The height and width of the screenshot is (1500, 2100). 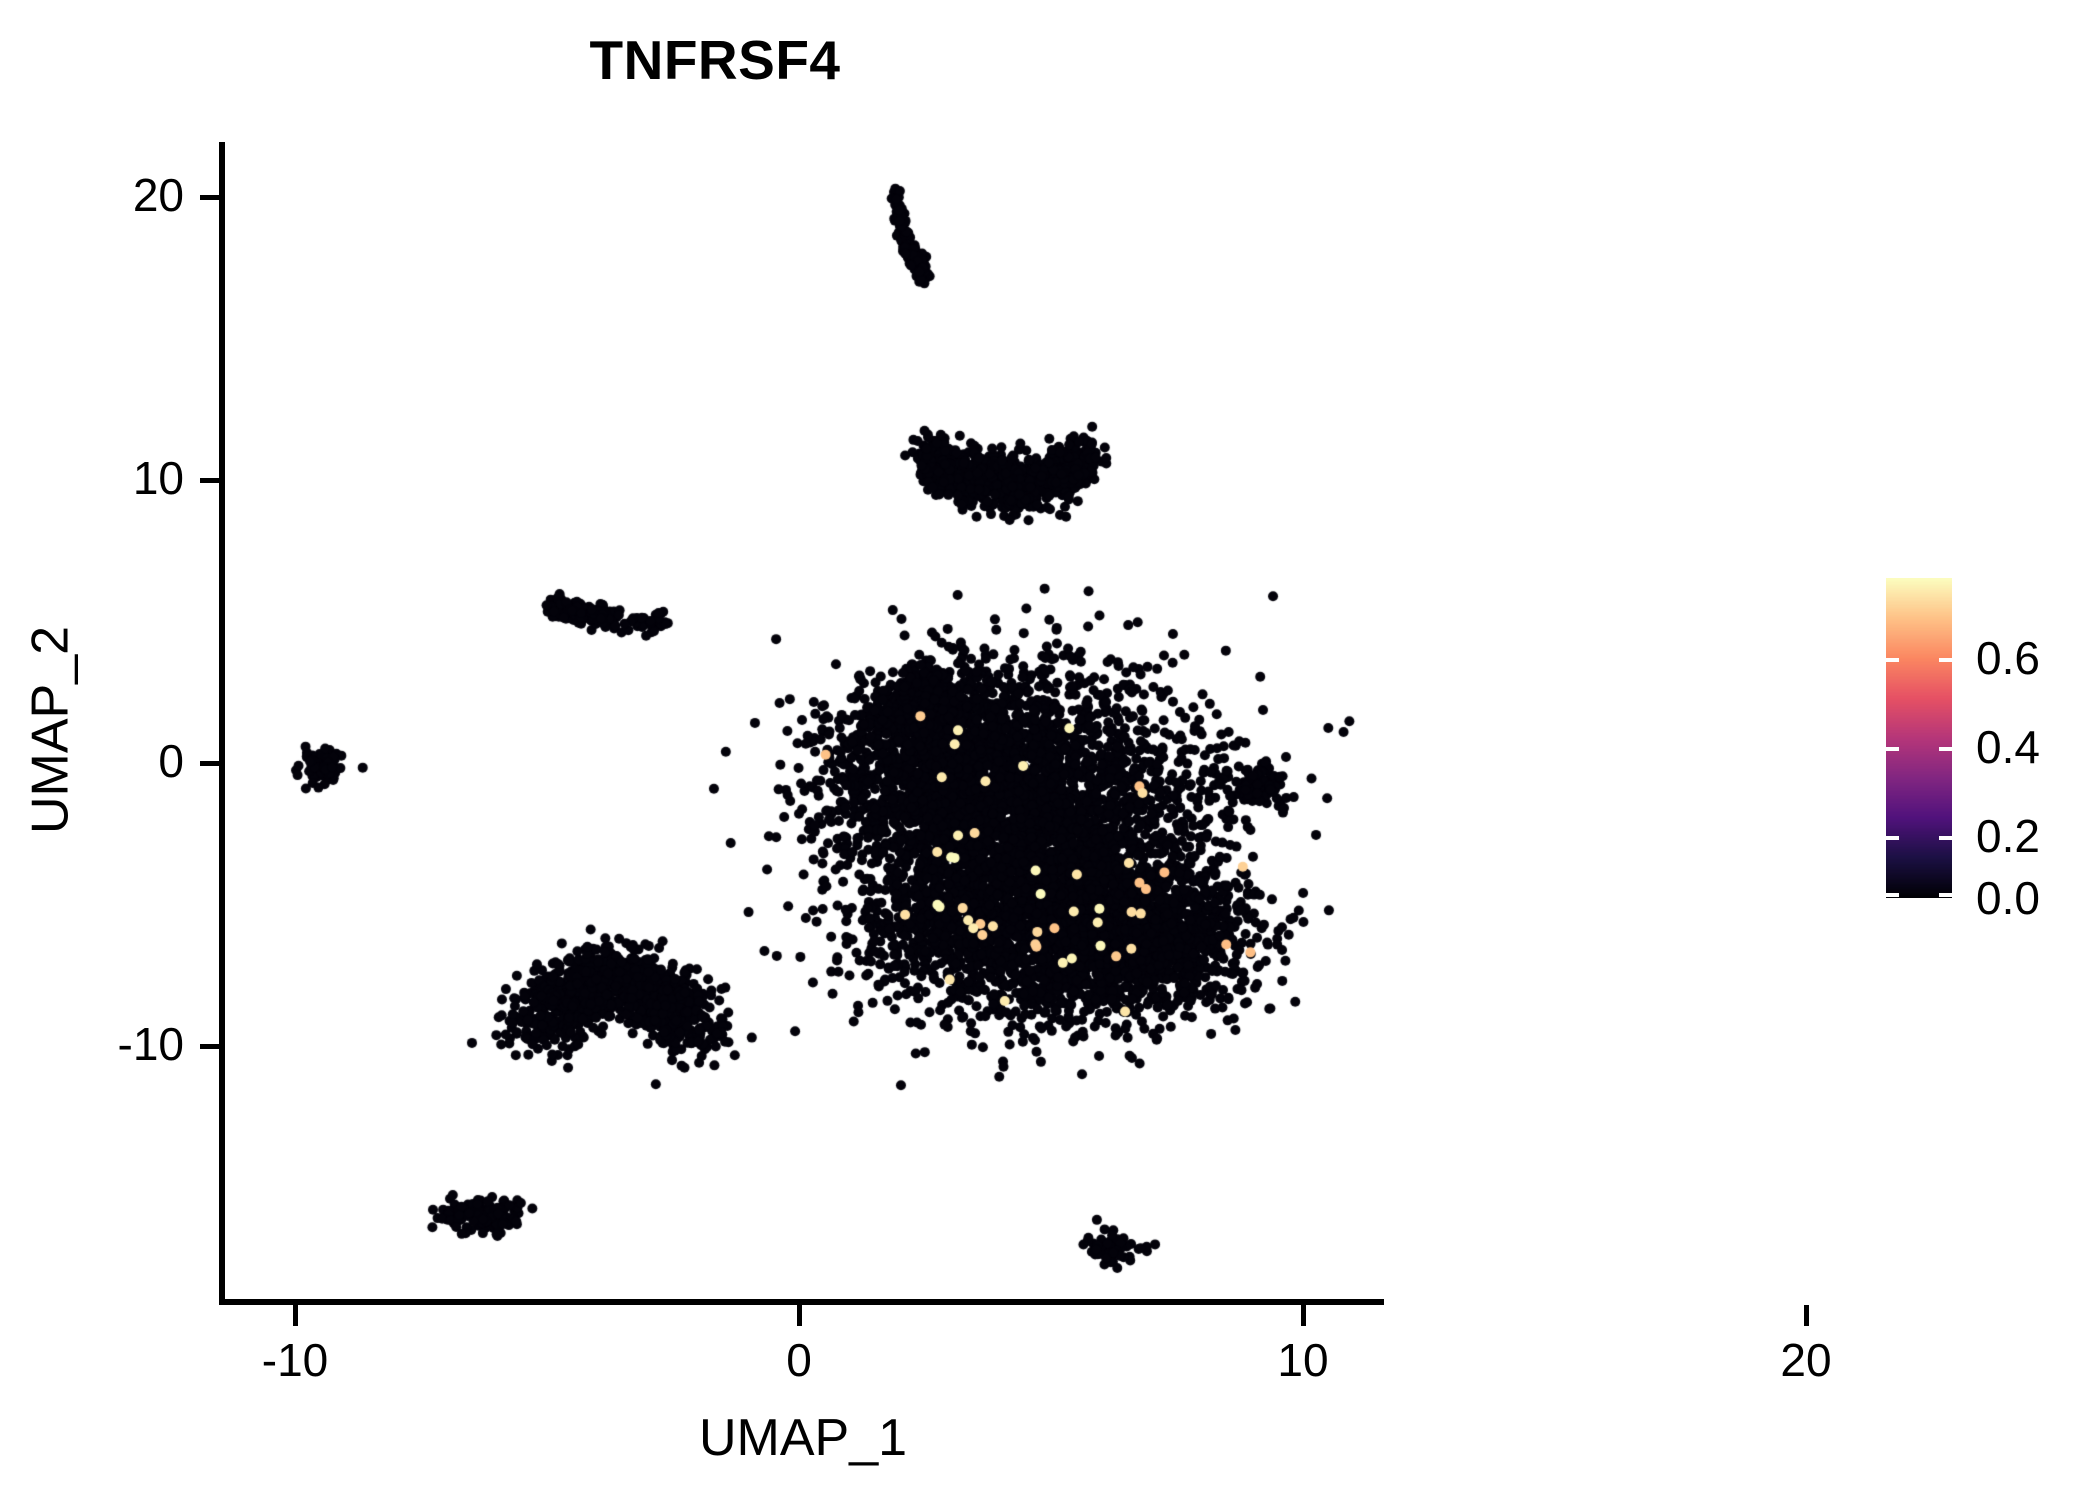 What do you see at coordinates (1919, 738) in the screenshot?
I see `colorbar-gradient` at bounding box center [1919, 738].